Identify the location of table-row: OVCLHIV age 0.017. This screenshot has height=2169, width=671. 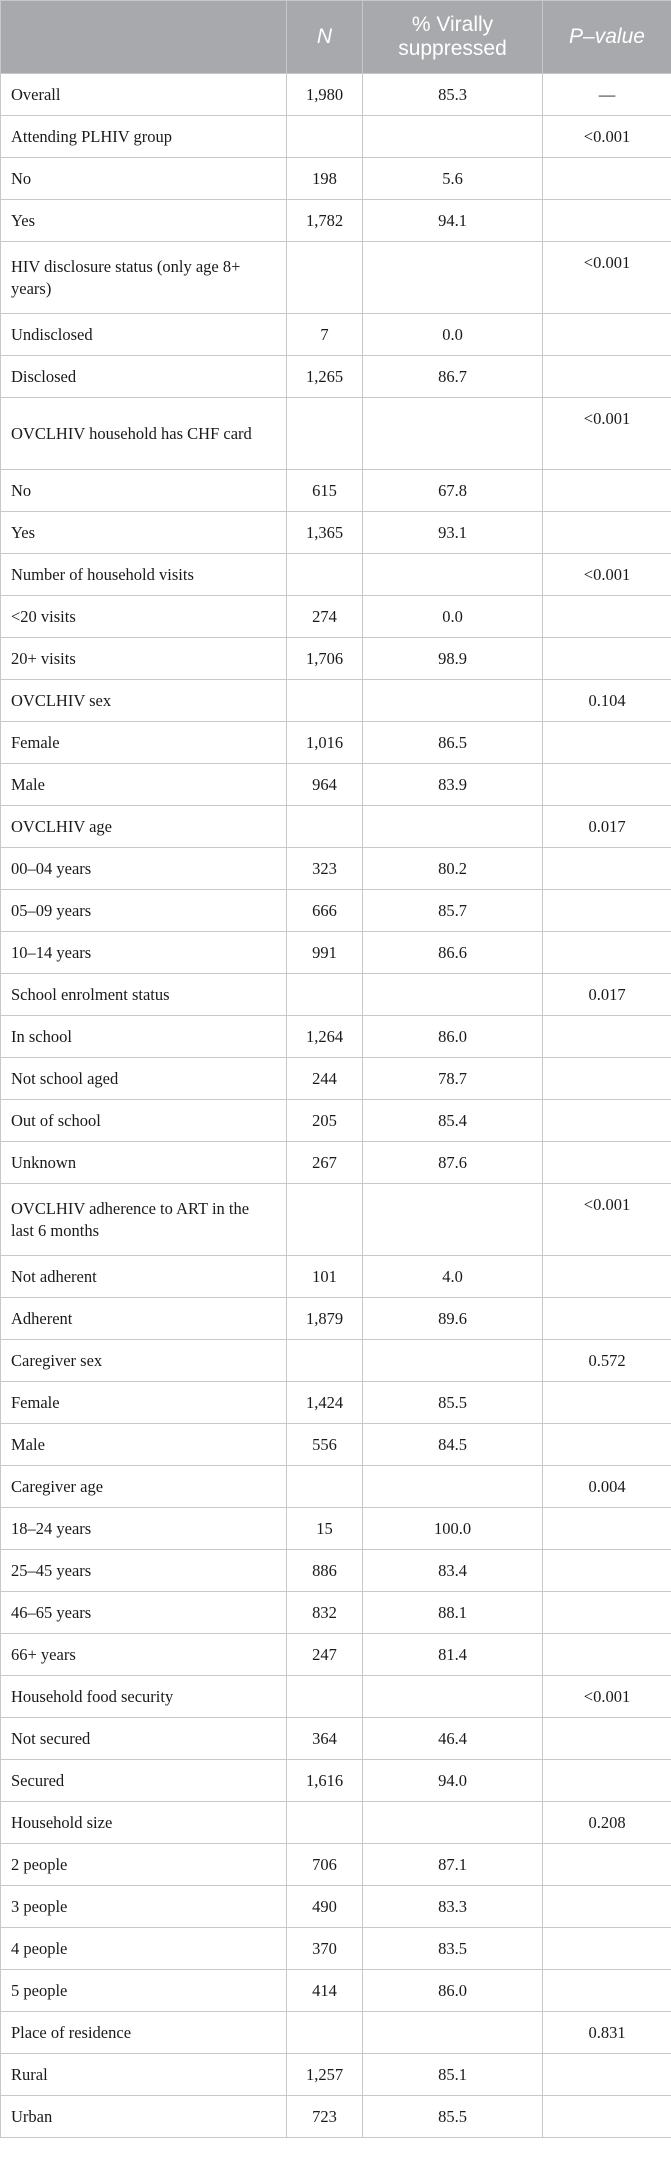
(335, 826).